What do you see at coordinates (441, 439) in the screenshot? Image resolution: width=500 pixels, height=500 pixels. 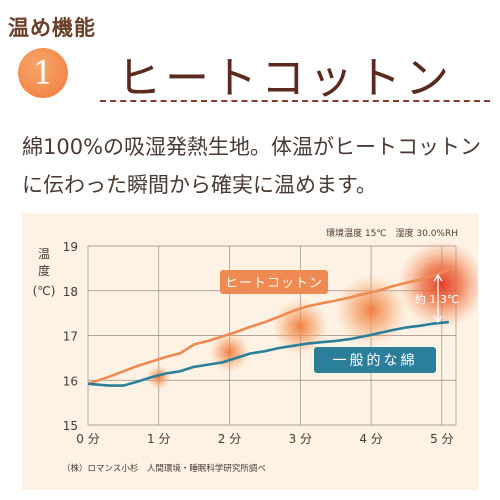 I see `x-tick-label-5: 5 分` at bounding box center [441, 439].